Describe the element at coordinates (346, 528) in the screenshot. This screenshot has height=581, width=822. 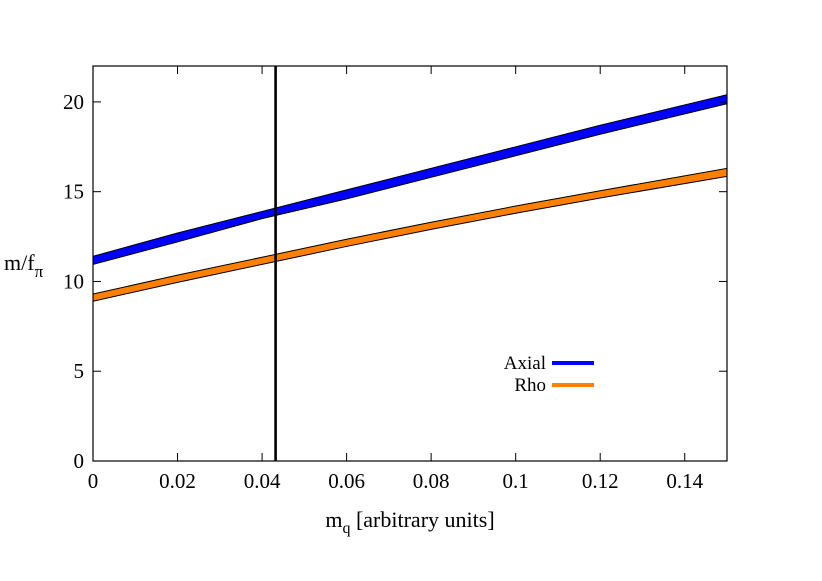
I see `x-axis-title-subscript: q` at that location.